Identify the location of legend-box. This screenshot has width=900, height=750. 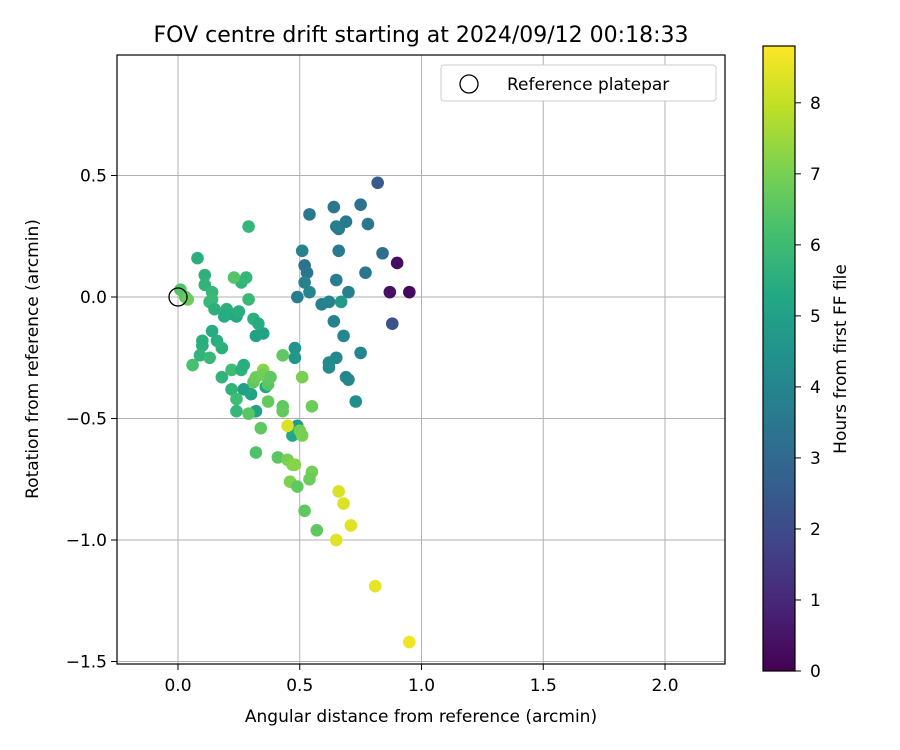
(578, 83).